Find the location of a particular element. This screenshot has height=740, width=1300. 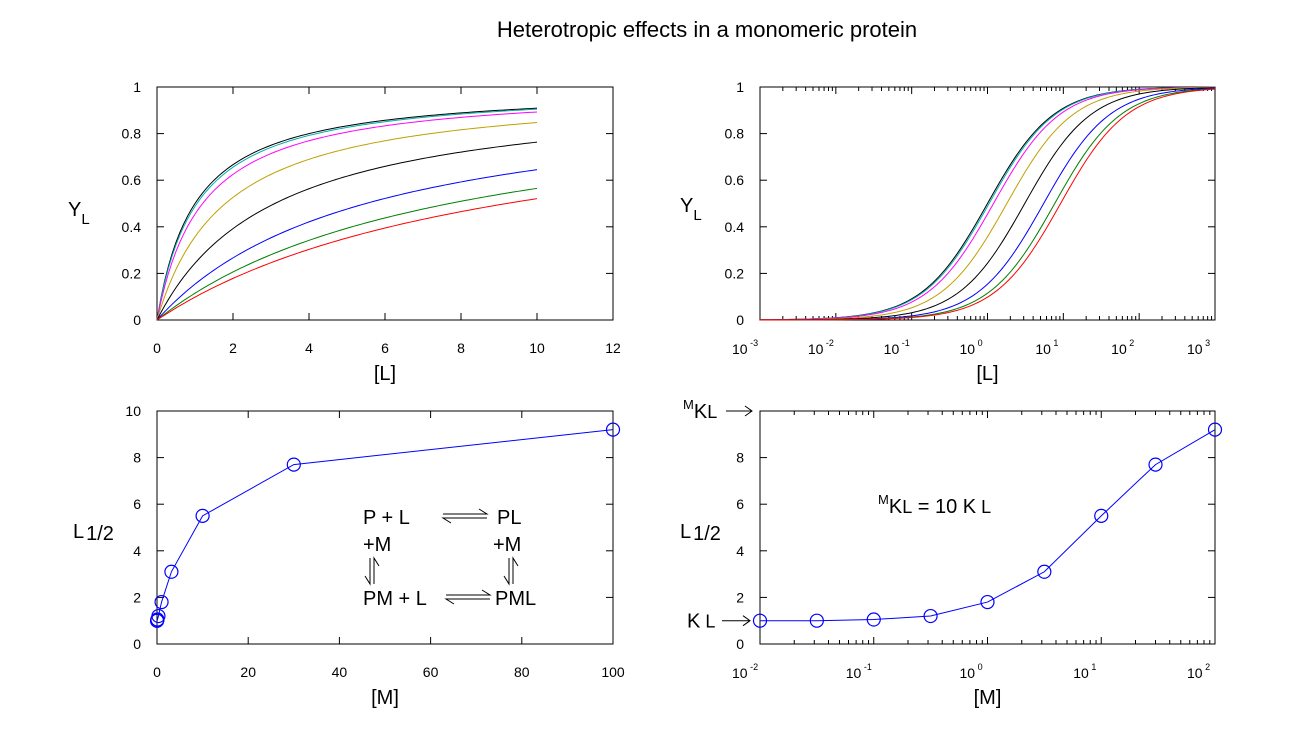

scheme-pml: PML is located at coordinates (515, 599).